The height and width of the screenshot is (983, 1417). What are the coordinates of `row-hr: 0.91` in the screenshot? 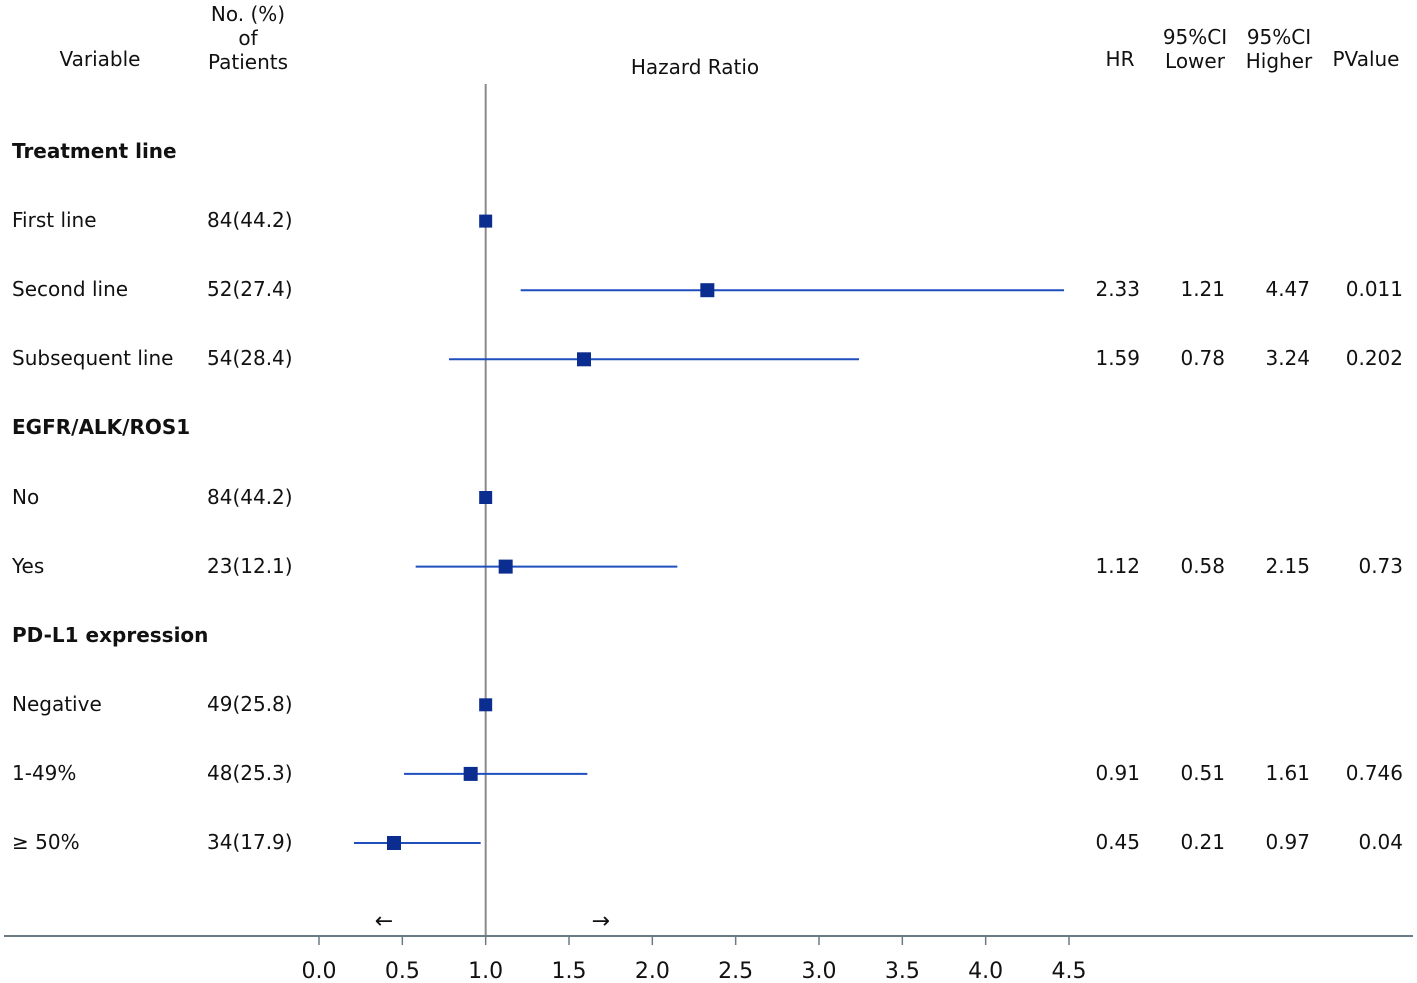 It's located at (1117, 772).